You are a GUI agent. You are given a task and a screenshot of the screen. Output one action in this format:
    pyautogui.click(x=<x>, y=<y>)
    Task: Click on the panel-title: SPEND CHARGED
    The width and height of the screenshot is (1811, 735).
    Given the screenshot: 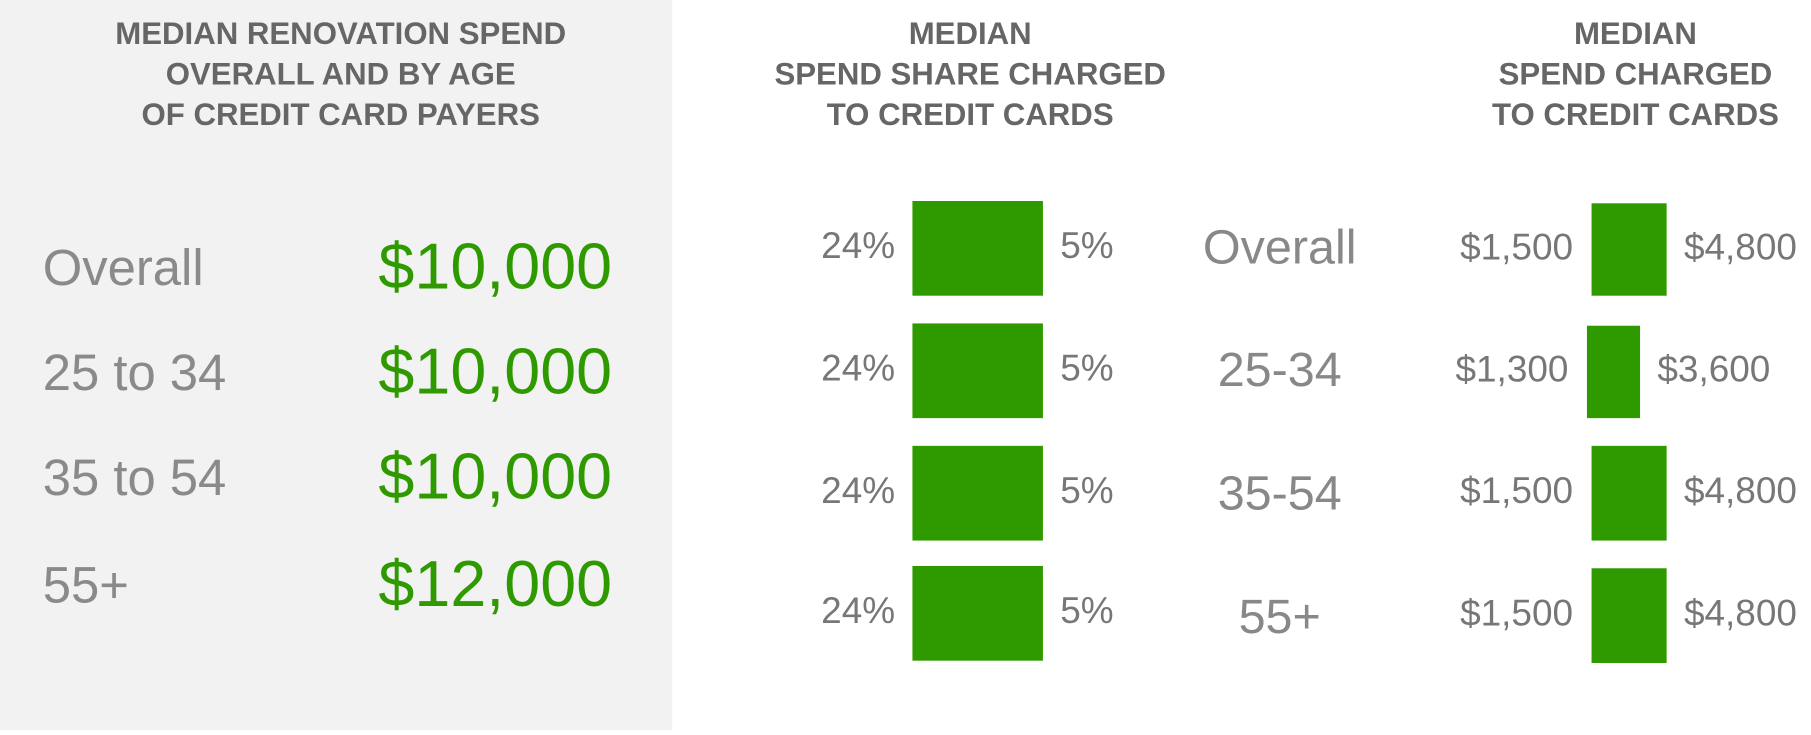 What is the action you would take?
    pyautogui.click(x=1636, y=73)
    